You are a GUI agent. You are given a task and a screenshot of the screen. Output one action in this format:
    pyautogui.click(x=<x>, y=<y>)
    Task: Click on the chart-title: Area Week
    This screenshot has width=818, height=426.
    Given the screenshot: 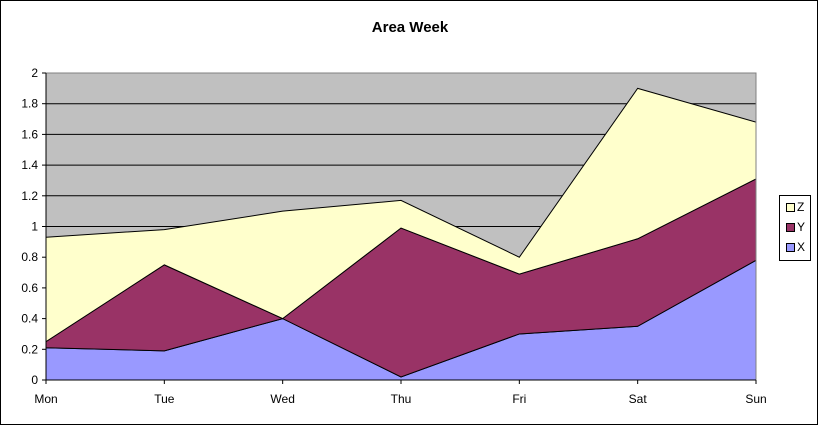 What is the action you would take?
    pyautogui.click(x=410, y=27)
    